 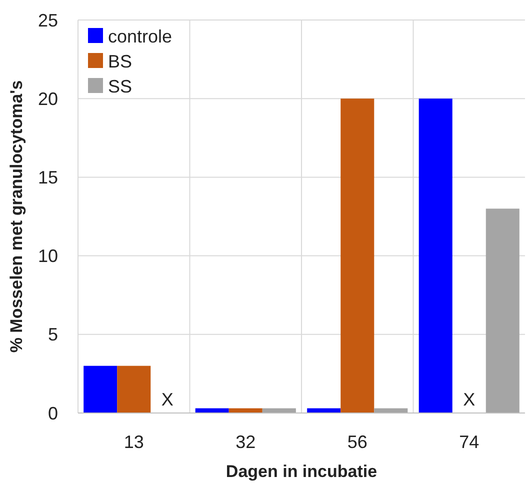 I want to click on legend-label: controle, so click(x=140, y=36).